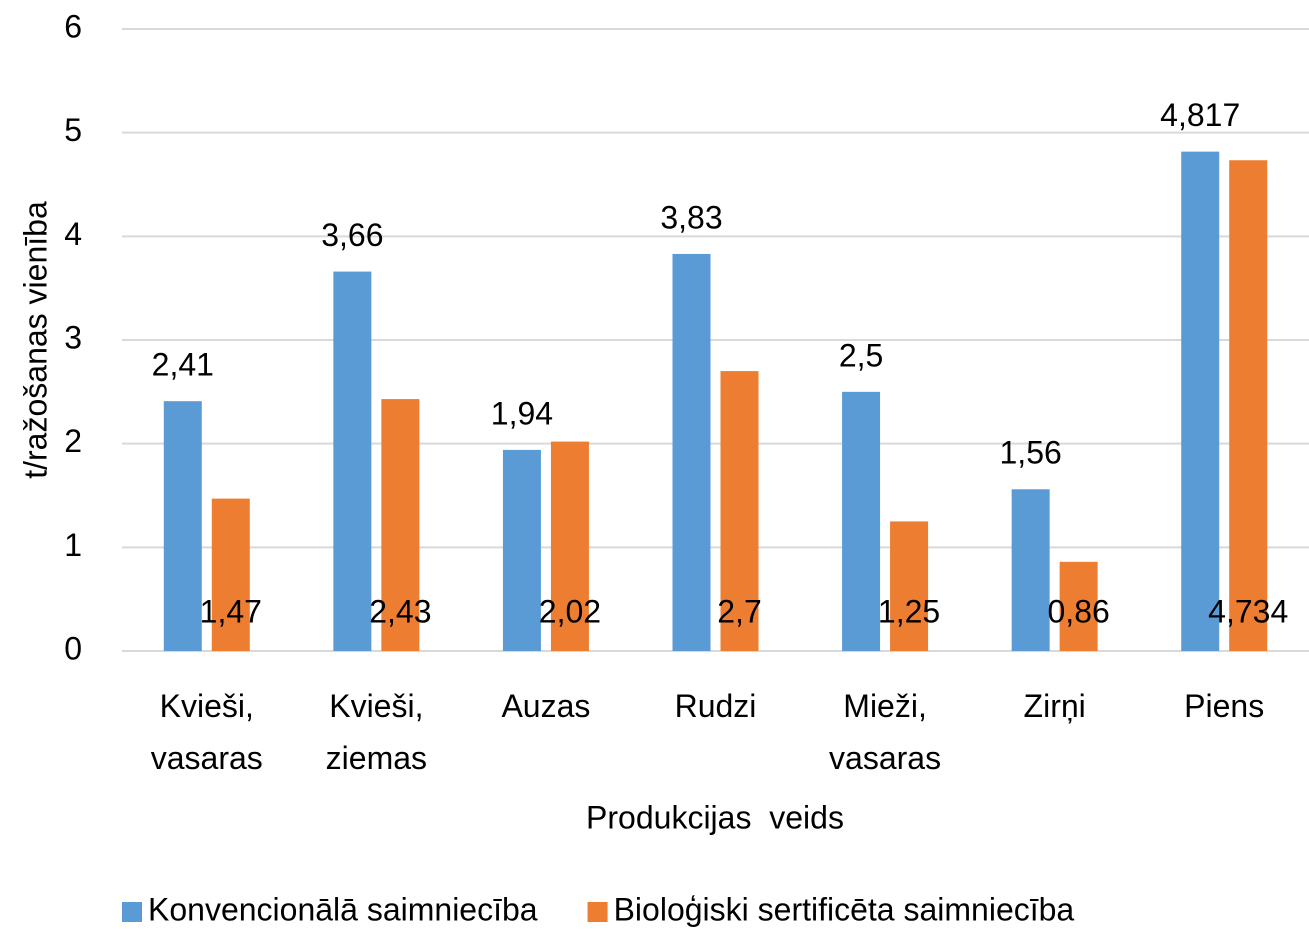 The image size is (1309, 929). What do you see at coordinates (861, 355) in the screenshot?
I see `data-label: 2,5` at bounding box center [861, 355].